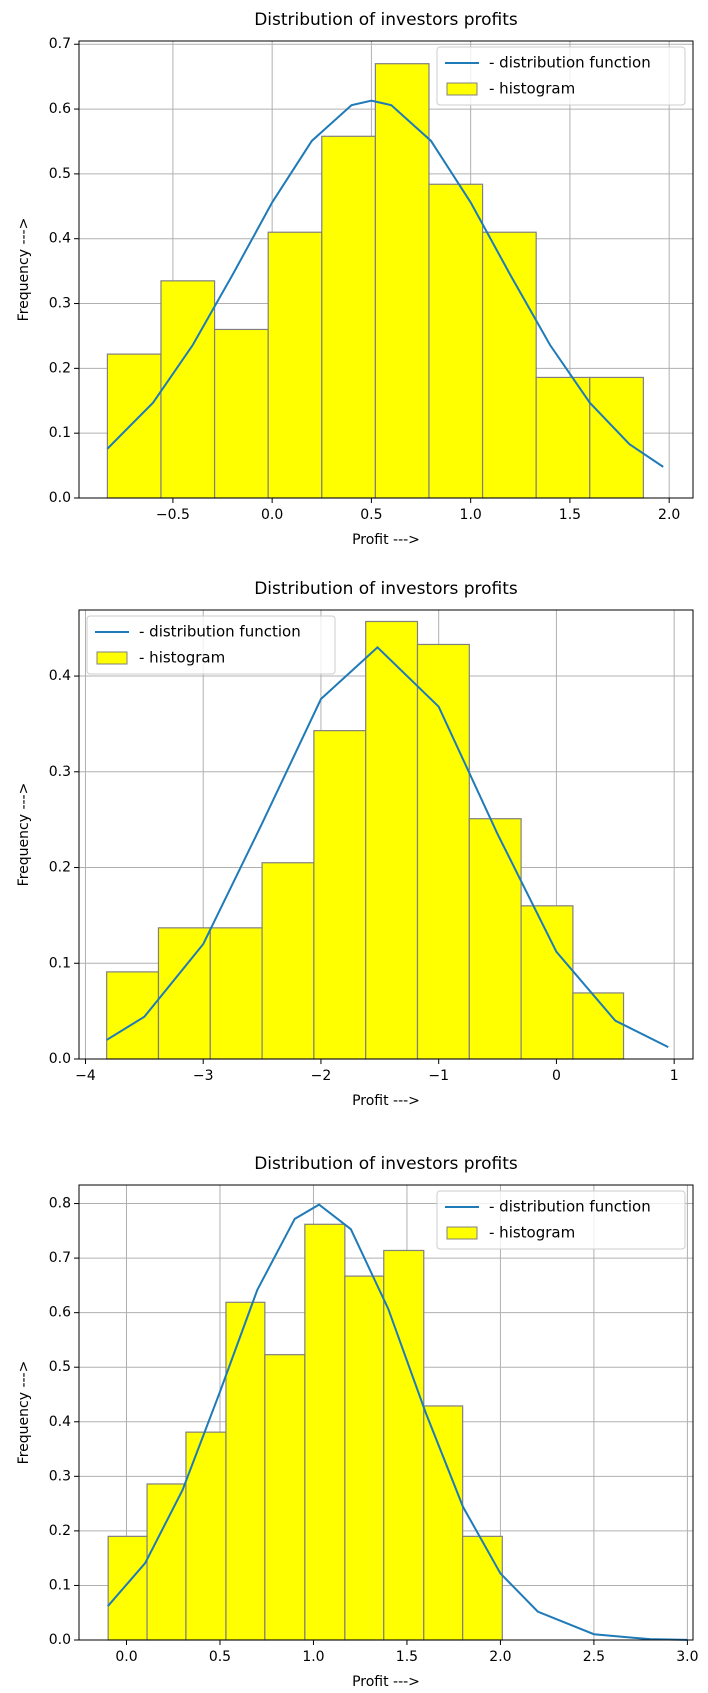  Describe the element at coordinates (556, 1076) in the screenshot. I see `x-tick-label: 0` at that location.